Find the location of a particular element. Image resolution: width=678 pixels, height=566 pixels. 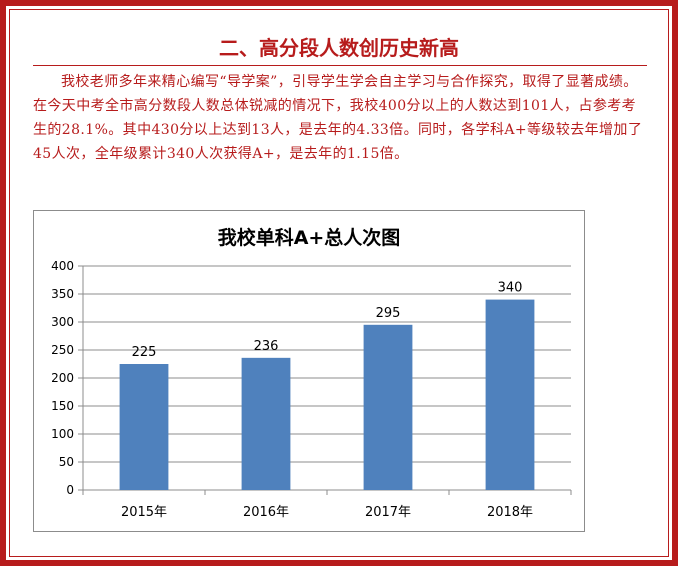

y-tick-label: 100 is located at coordinates (62, 434).